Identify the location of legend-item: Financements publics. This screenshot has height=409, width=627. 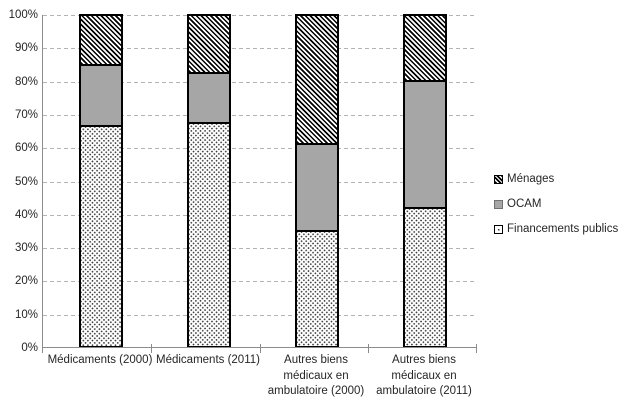
(556, 229).